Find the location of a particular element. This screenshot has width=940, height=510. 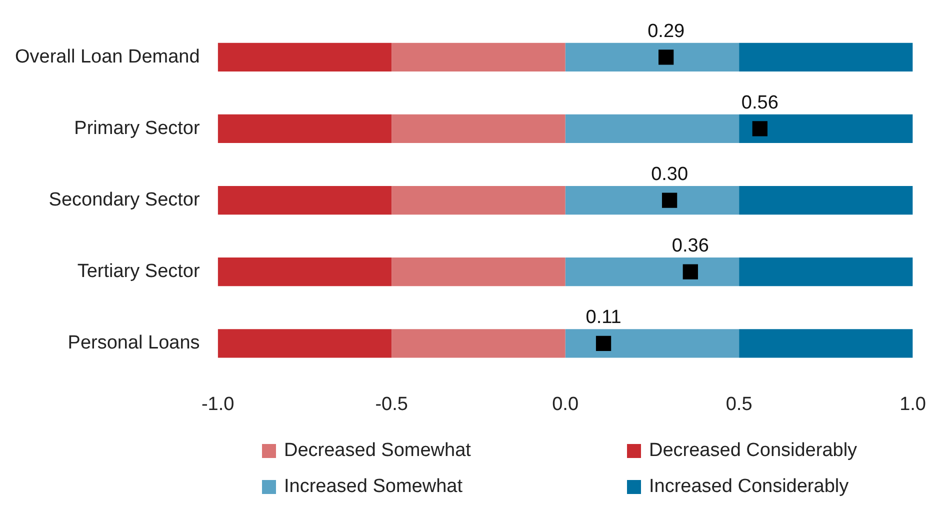

y-tick-label: Primary Sector is located at coordinates (137, 128).